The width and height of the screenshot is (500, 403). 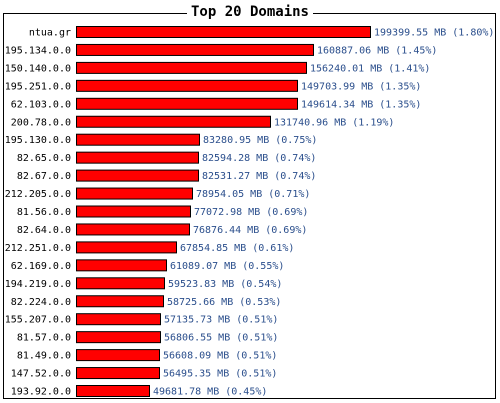 What do you see at coordinates (253, 194) in the screenshot?
I see `value-label: 78954.05 MB (0.71%)` at bounding box center [253, 194].